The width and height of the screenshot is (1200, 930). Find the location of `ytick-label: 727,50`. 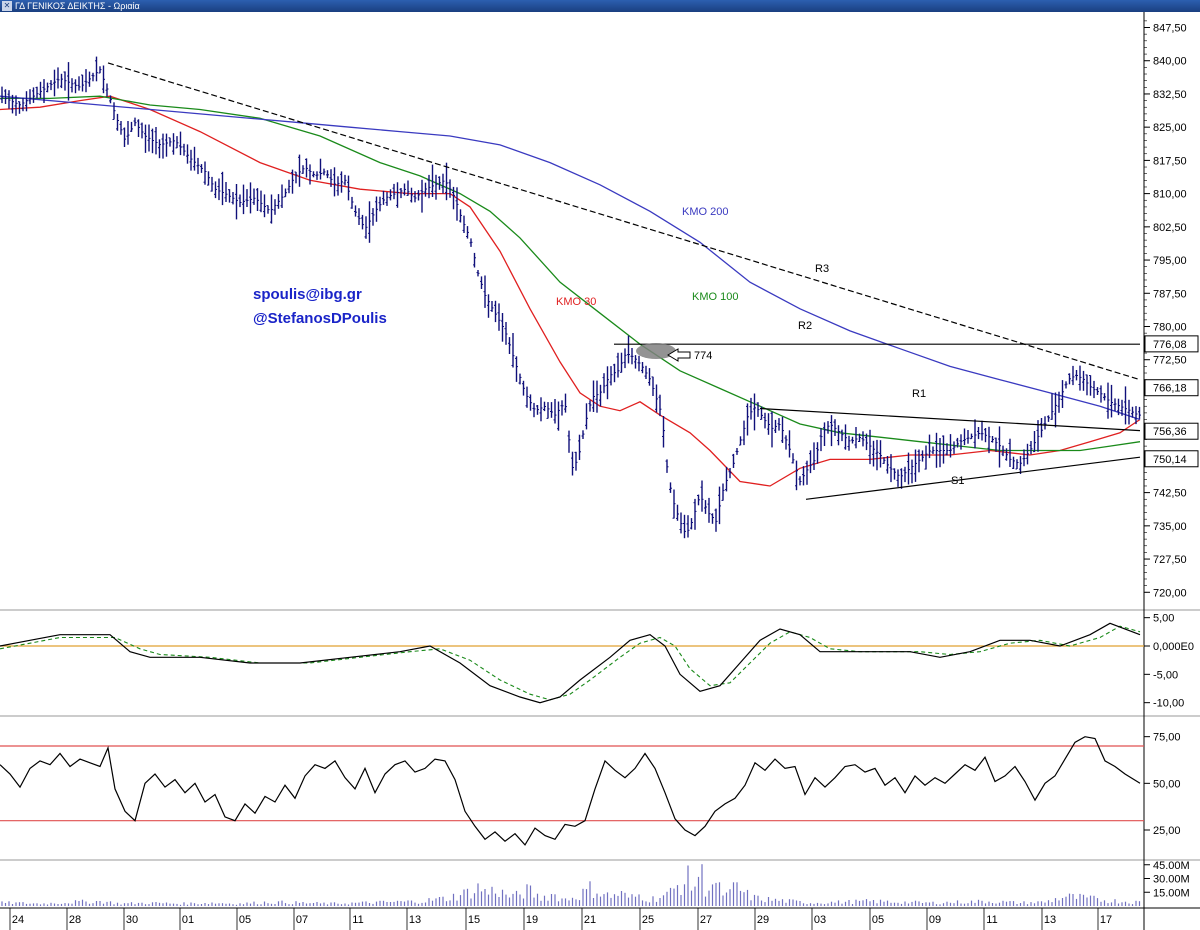

ytick-label: 727,50 is located at coordinates (1170, 560).